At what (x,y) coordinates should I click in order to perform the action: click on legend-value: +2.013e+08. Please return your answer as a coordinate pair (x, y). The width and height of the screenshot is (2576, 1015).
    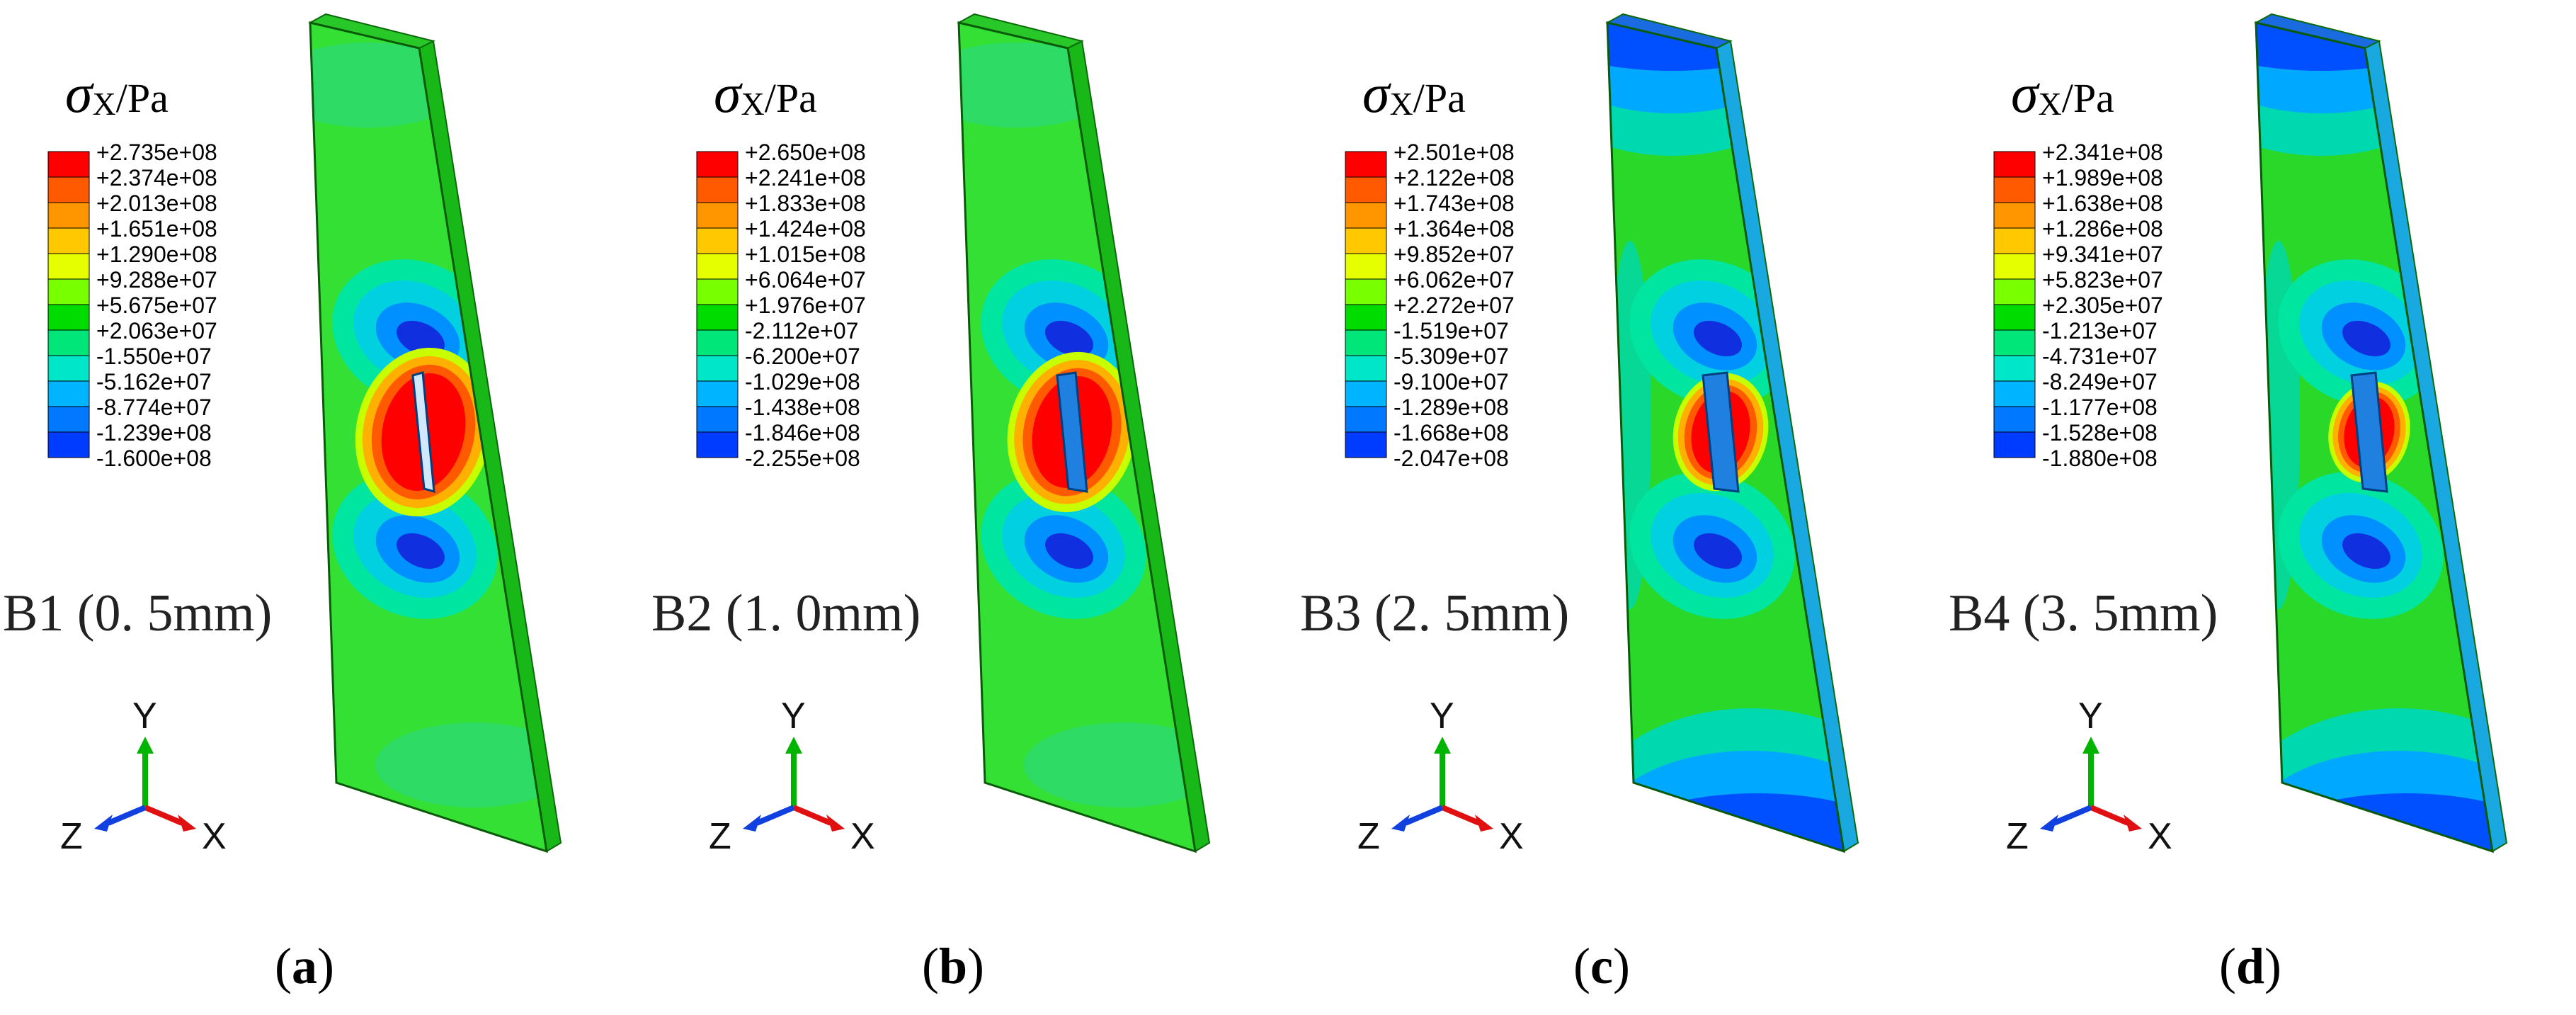
    Looking at the image, I should click on (156, 203).